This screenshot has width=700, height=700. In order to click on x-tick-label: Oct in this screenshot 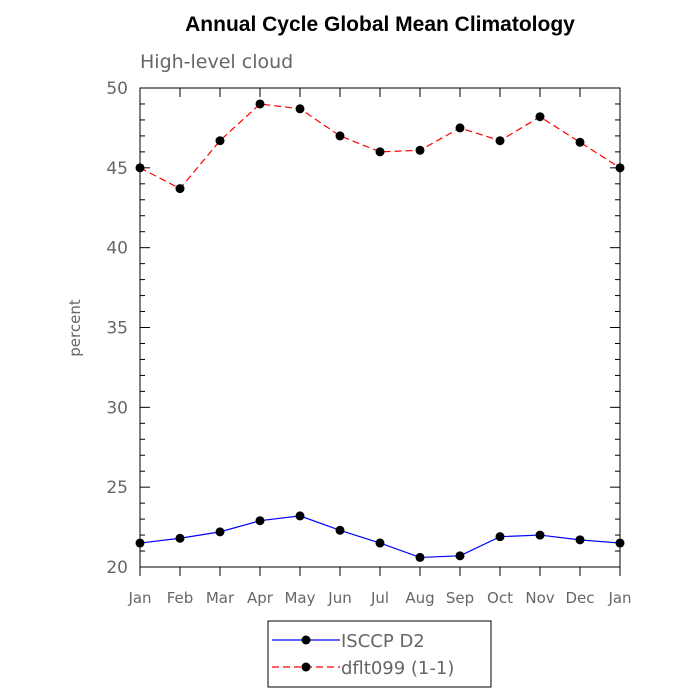, I will do `click(500, 598)`.